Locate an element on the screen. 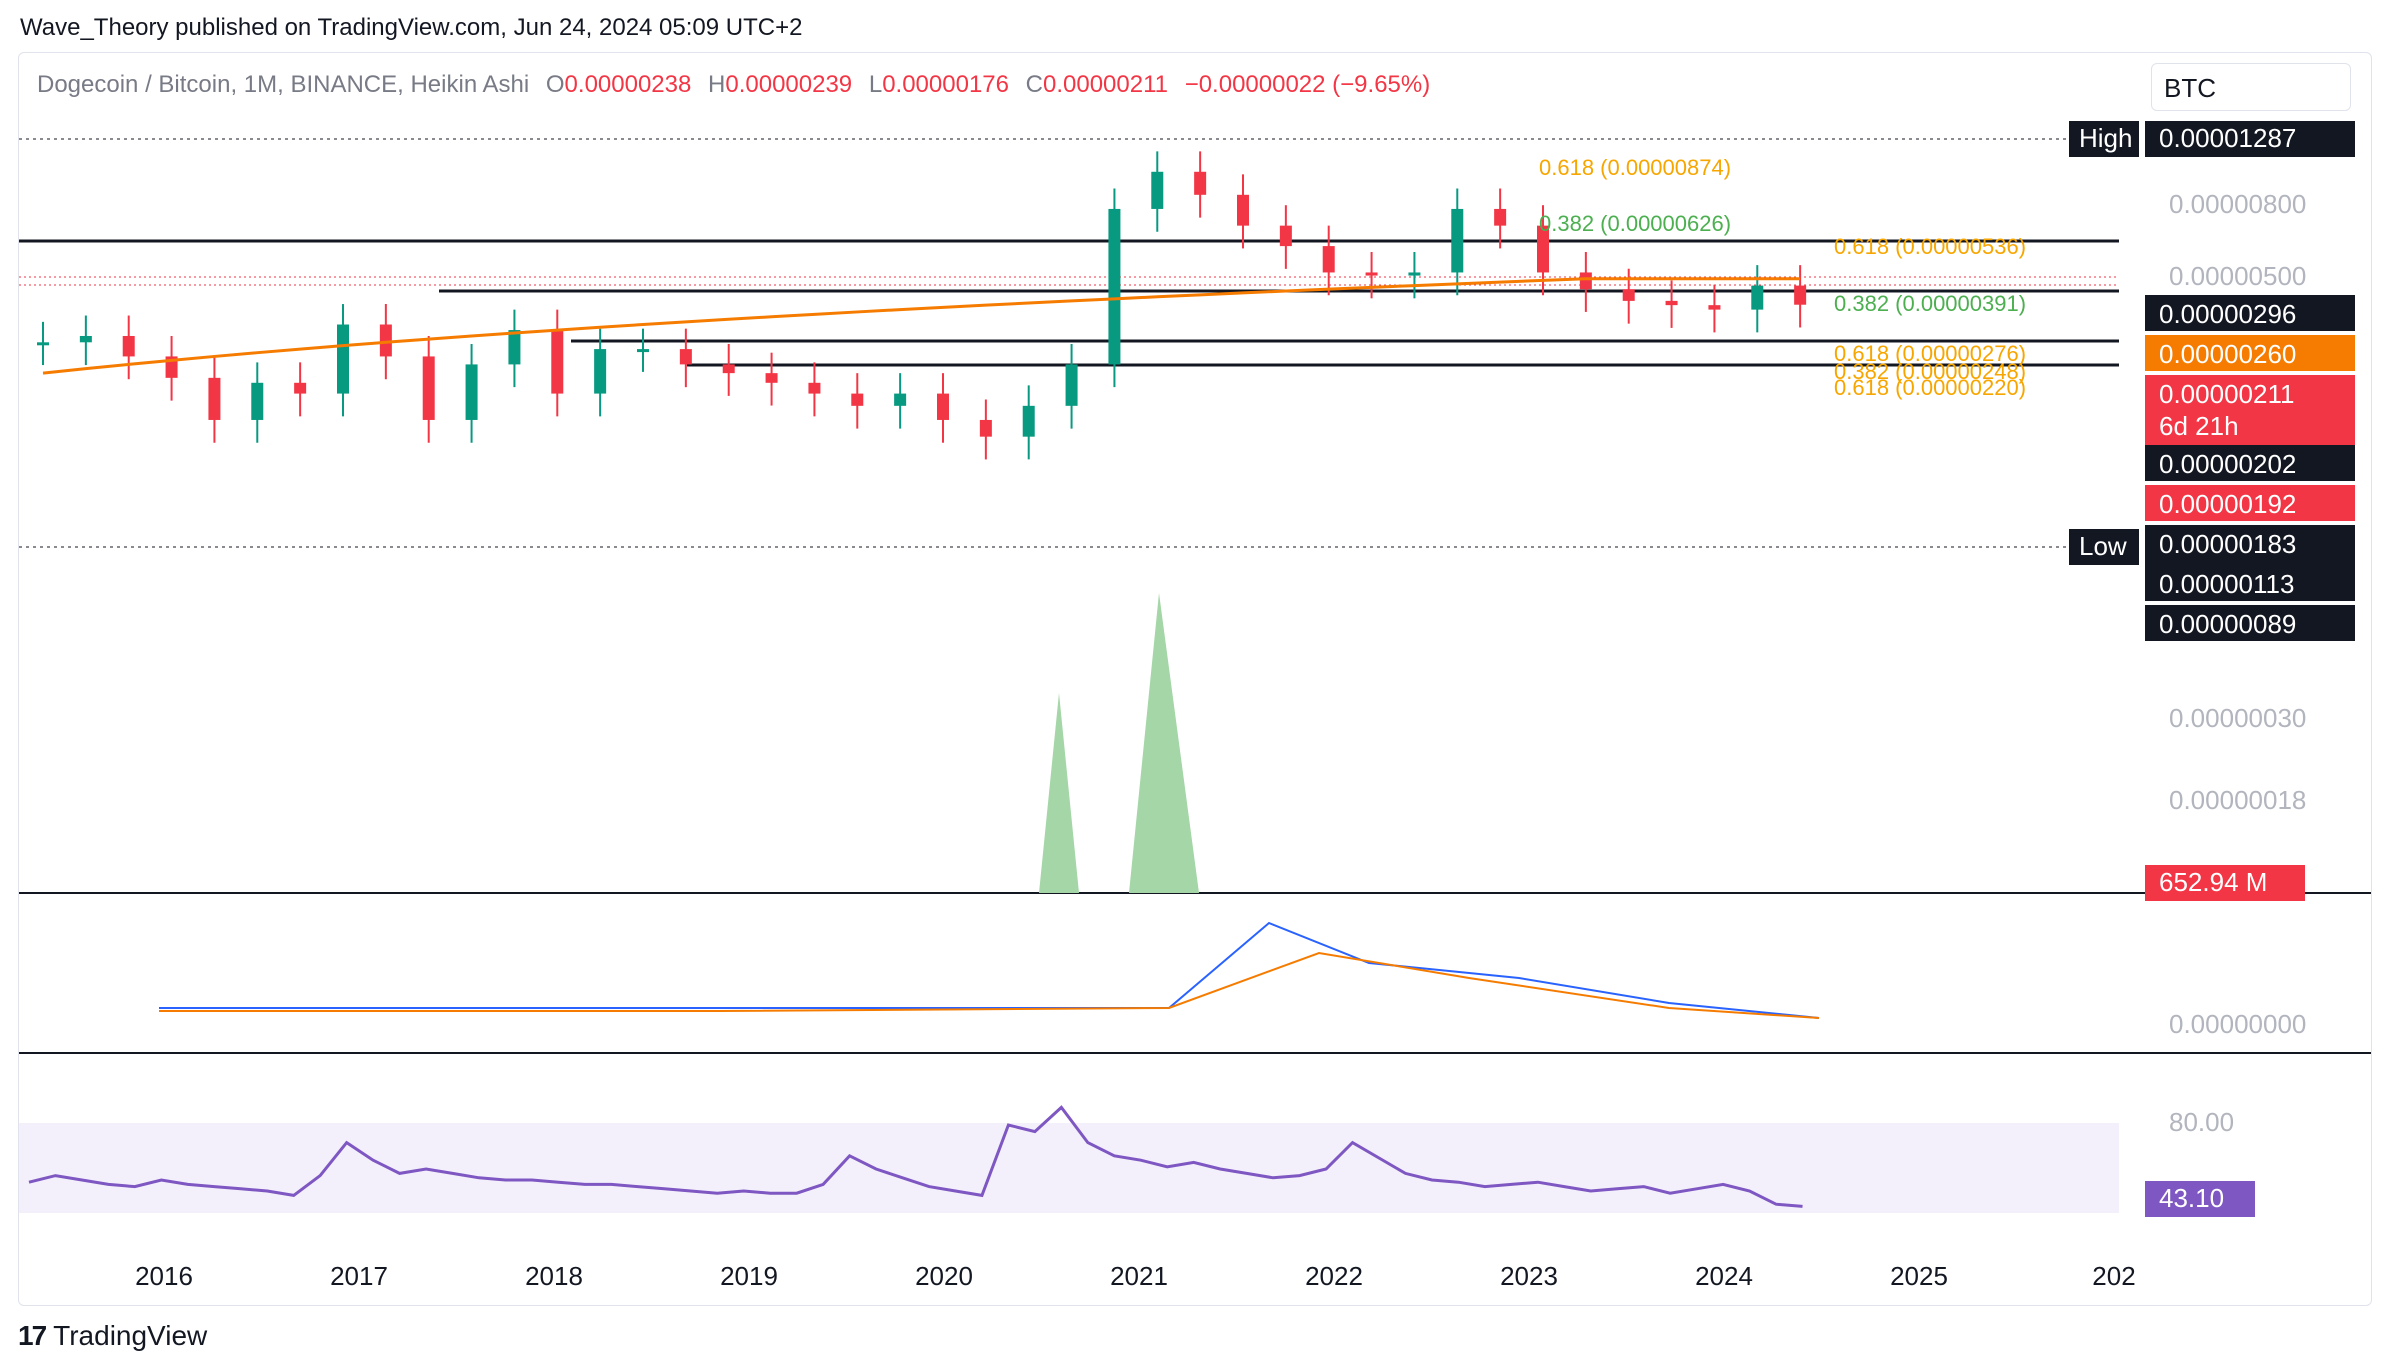 The width and height of the screenshot is (2388, 1372). rsi-value-badge is located at coordinates (2200, 1199).